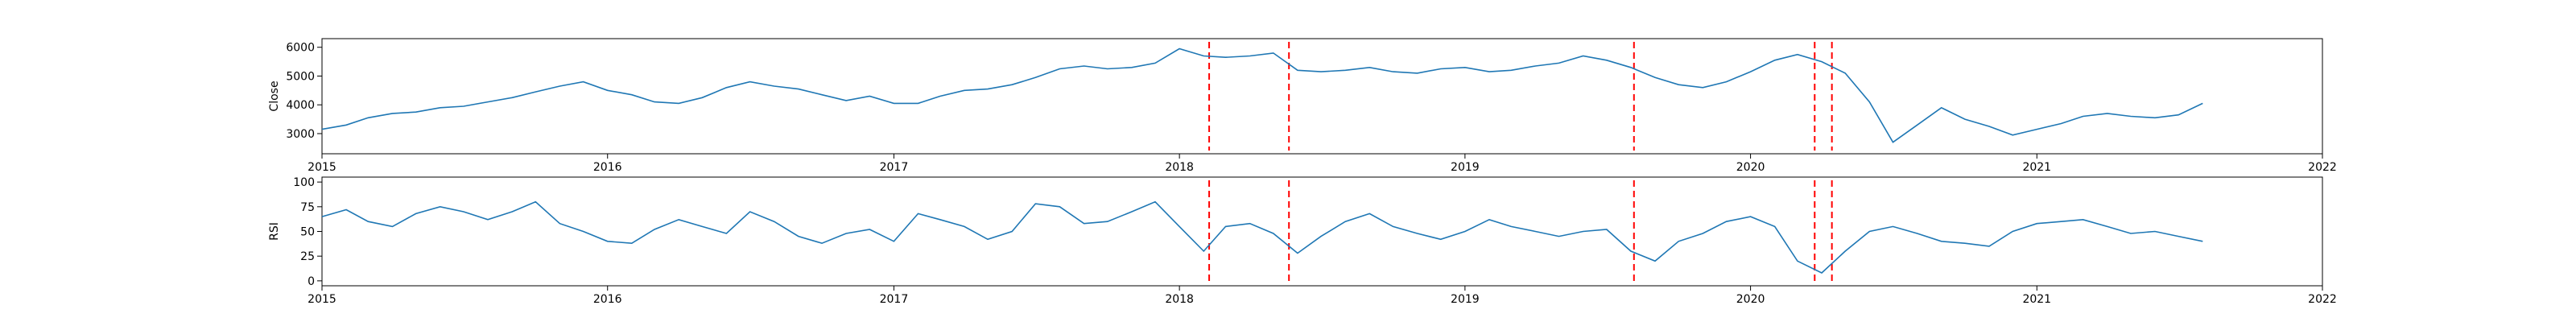  What do you see at coordinates (1520, 231) in the screenshot?
I see `rsi-event-lines` at bounding box center [1520, 231].